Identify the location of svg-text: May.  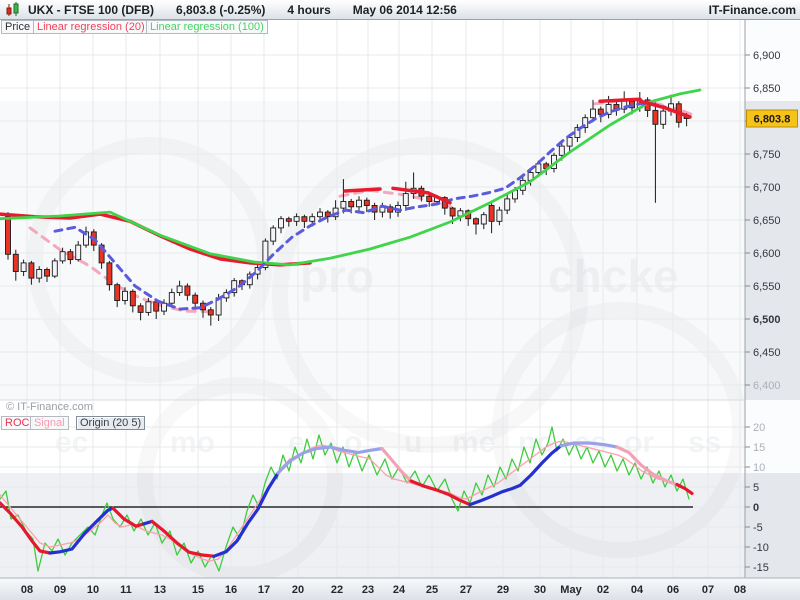
(571, 590).